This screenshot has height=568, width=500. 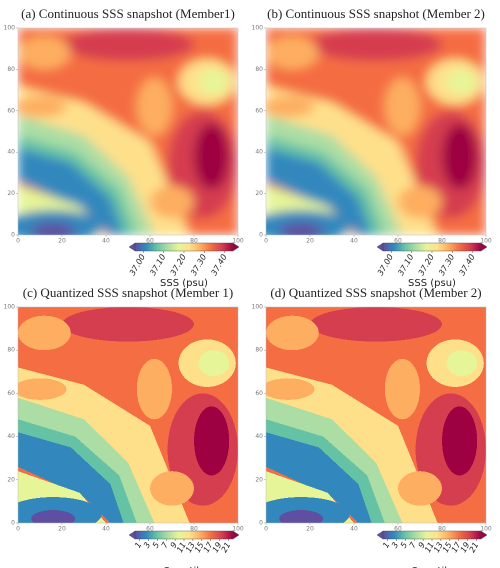 What do you see at coordinates (13, 235) in the screenshot?
I see `y-tick-label: 0` at bounding box center [13, 235].